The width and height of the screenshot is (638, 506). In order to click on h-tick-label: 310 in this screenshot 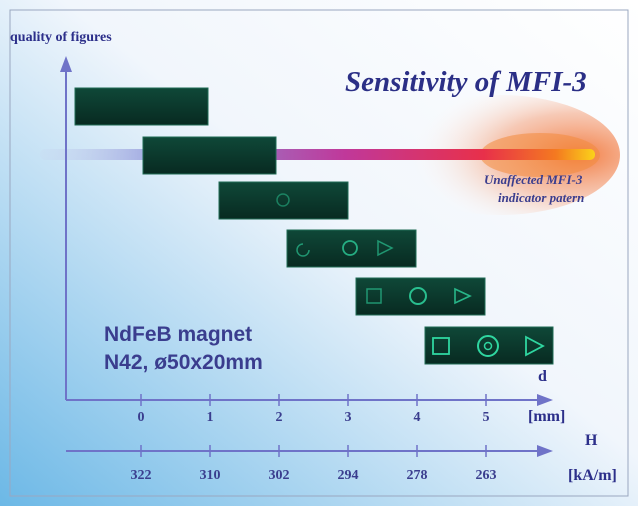, I will do `click(210, 475)`.